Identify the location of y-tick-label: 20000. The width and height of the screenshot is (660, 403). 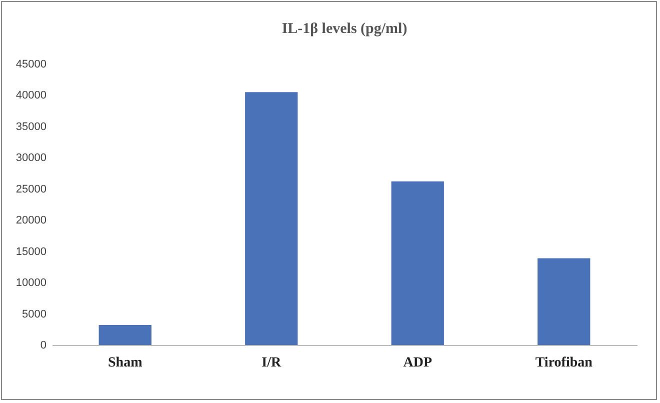
(31, 220).